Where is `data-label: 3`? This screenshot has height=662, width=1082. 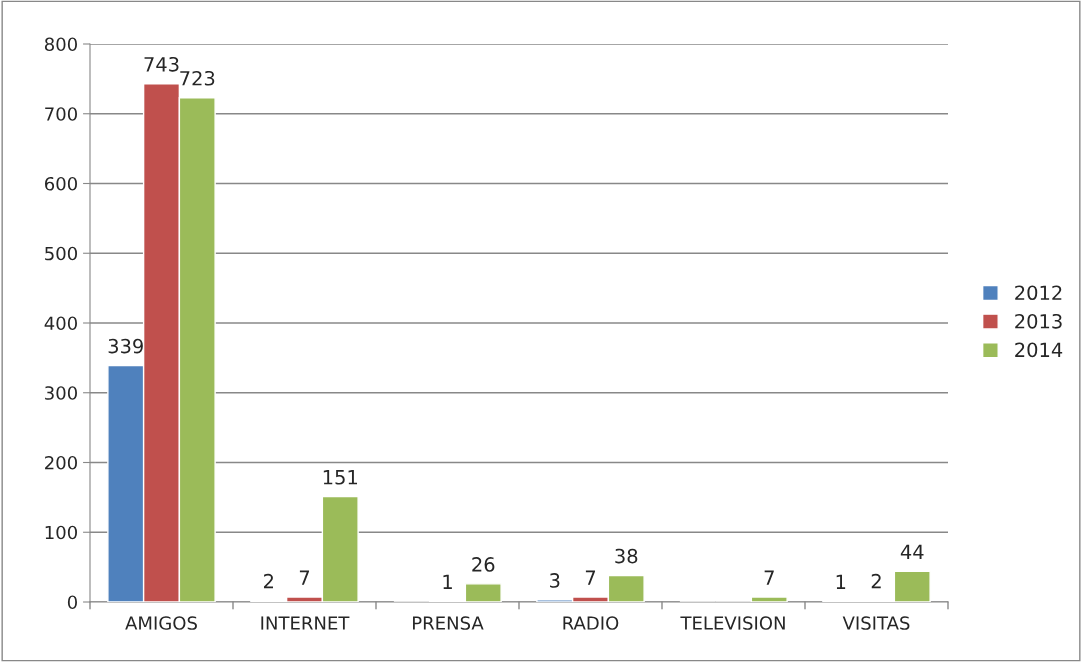
data-label: 3 is located at coordinates (555, 580).